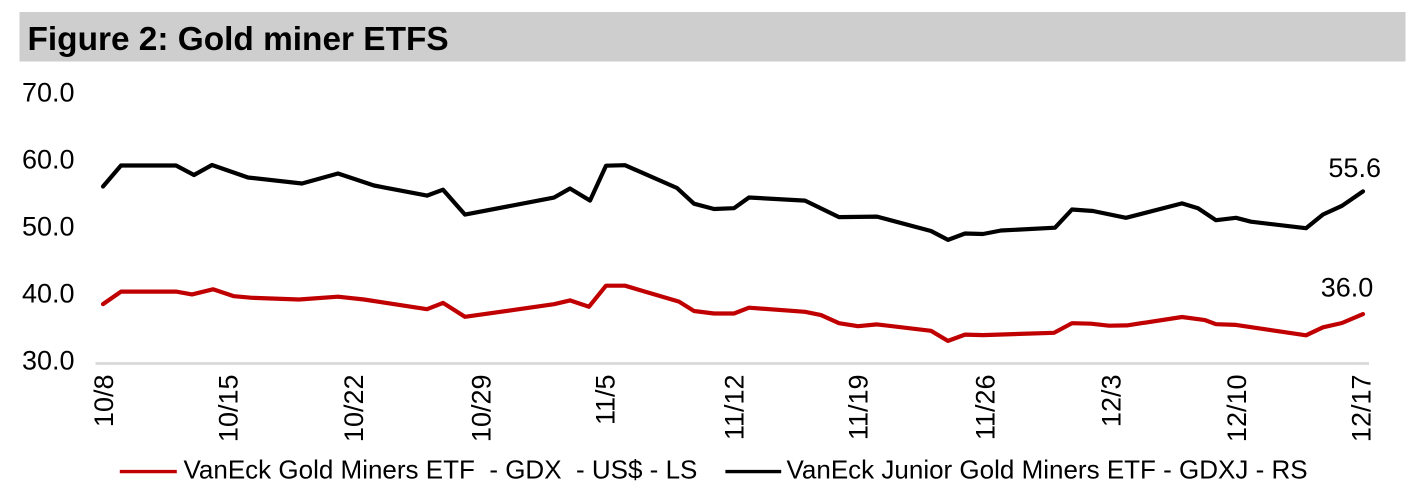 The height and width of the screenshot is (494, 1422). What do you see at coordinates (441, 470) in the screenshot?
I see `svg-text:VanEck Gold Miners ETF - GDX: VanEck Gold Miners ETF - GDX - US$ - LS` at bounding box center [441, 470].